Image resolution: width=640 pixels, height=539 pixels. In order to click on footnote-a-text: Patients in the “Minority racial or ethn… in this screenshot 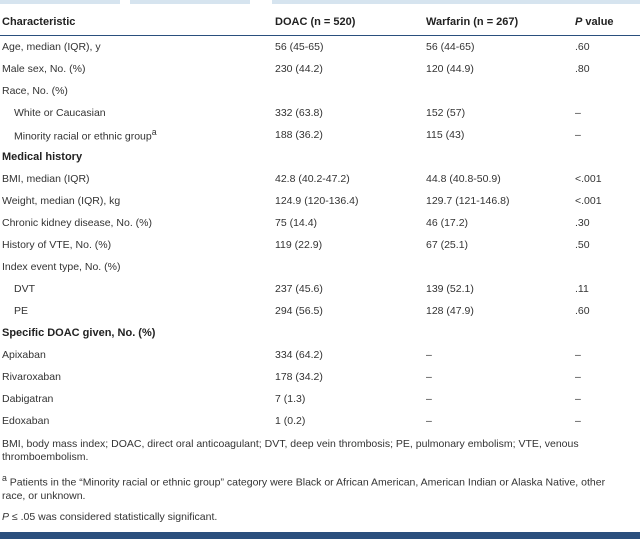, I will do `click(304, 489)`.